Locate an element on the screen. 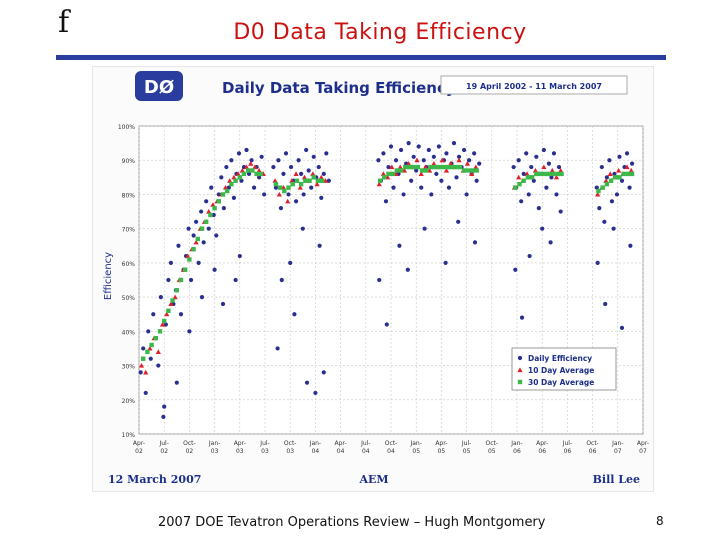 Image resolution: width=720 pixels, height=540 pixels. date-range-box is located at coordinates (534, 85).